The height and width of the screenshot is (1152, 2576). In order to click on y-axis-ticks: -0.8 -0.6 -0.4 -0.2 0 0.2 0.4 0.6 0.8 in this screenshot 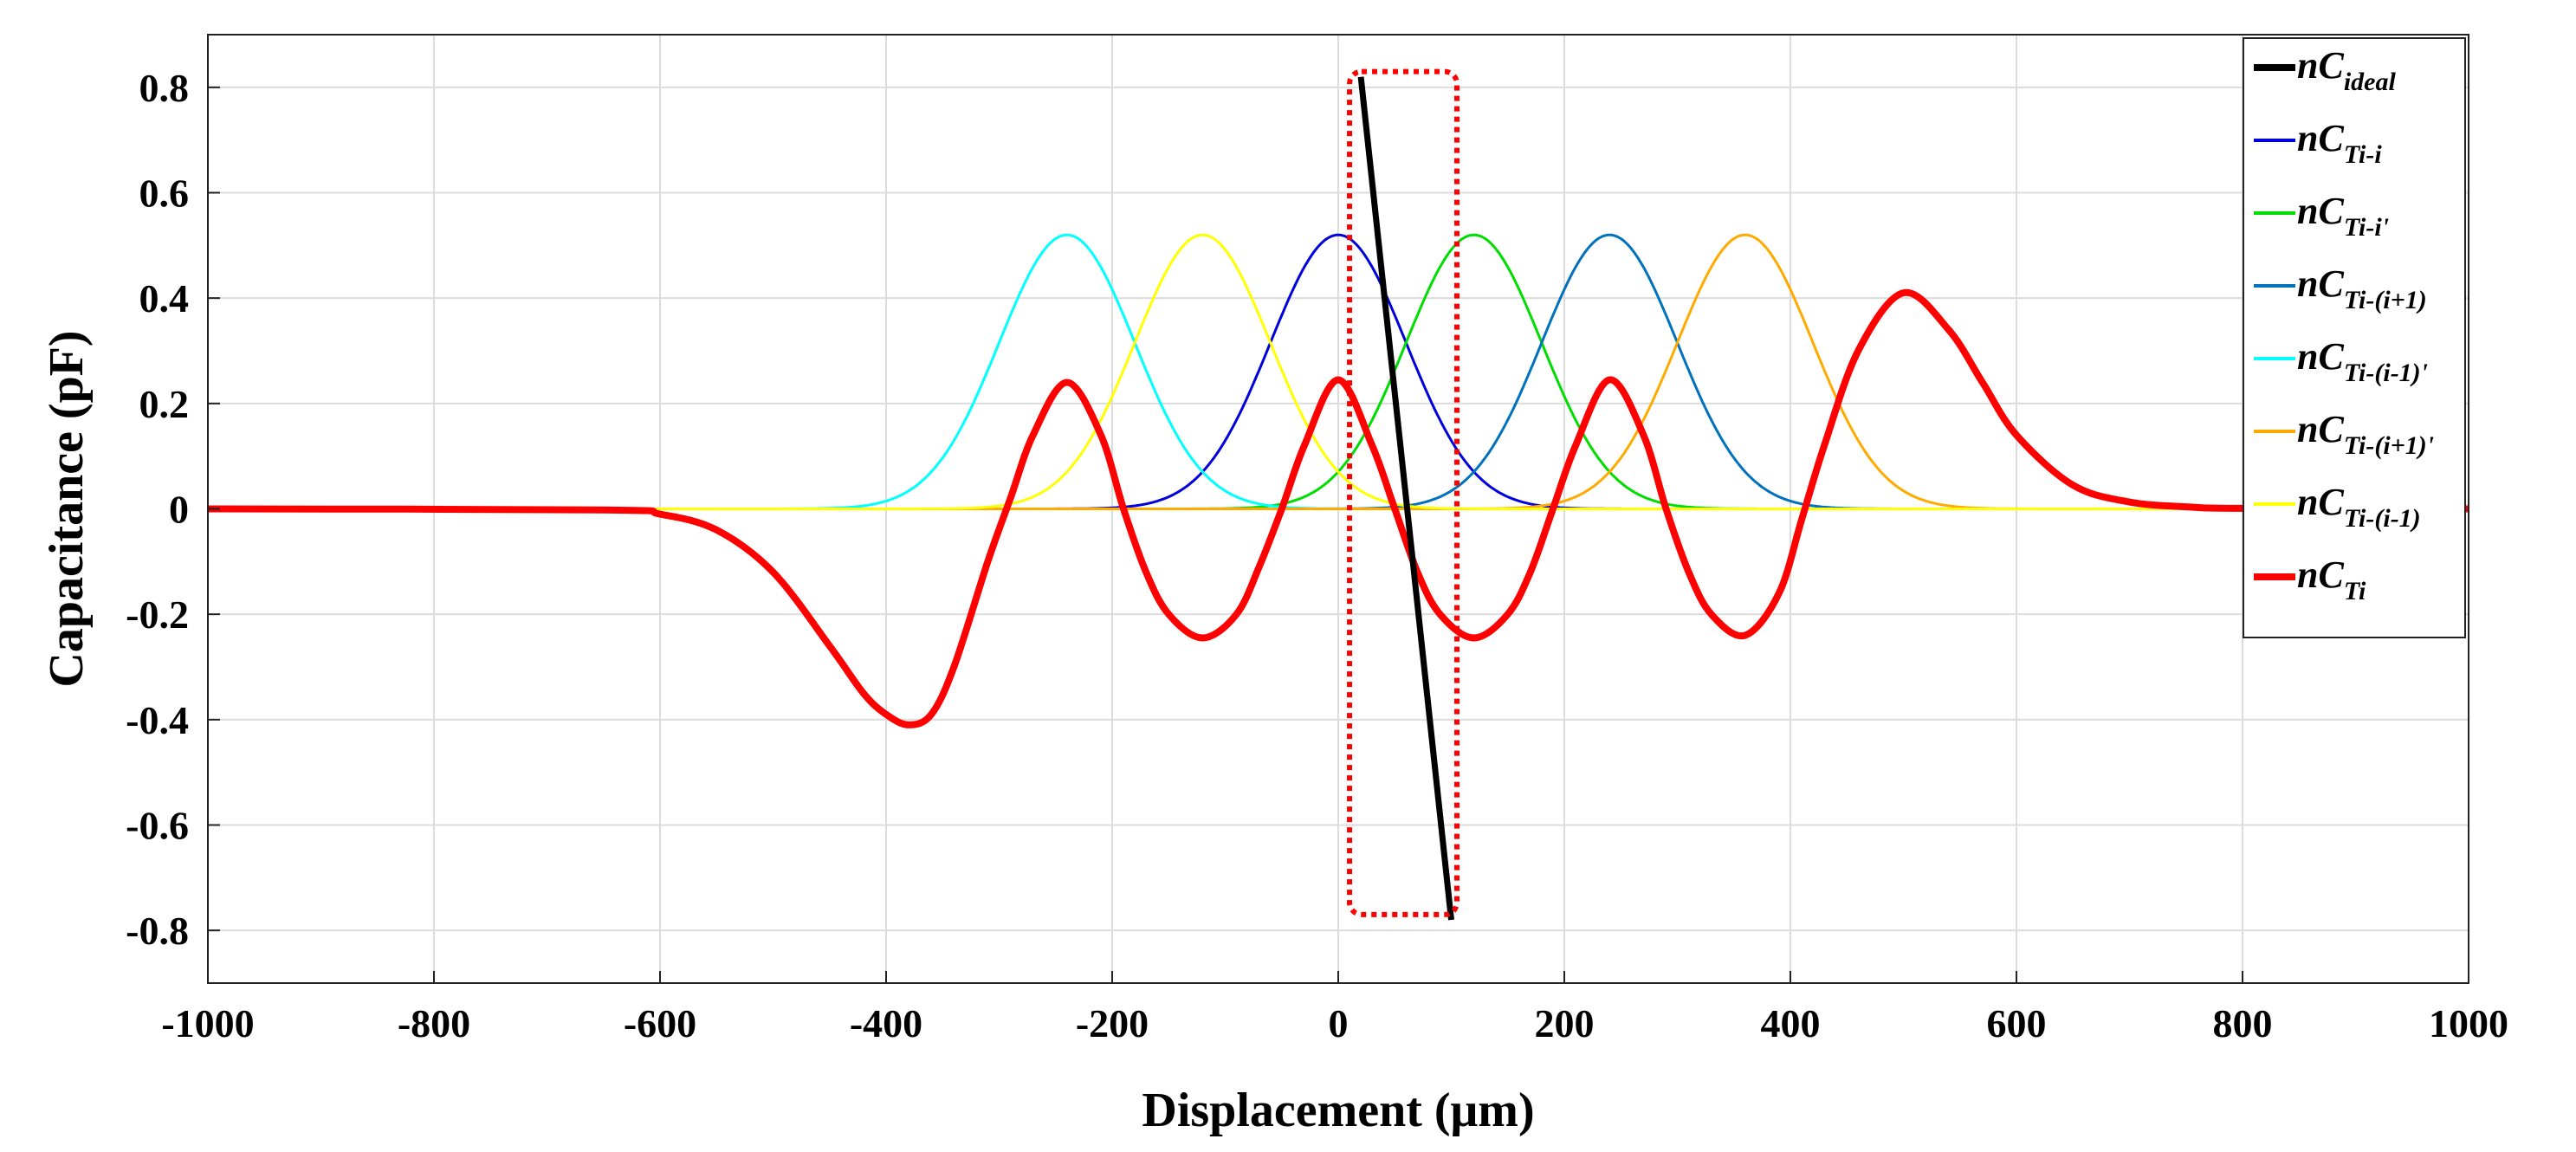, I will do `click(173, 509)`.